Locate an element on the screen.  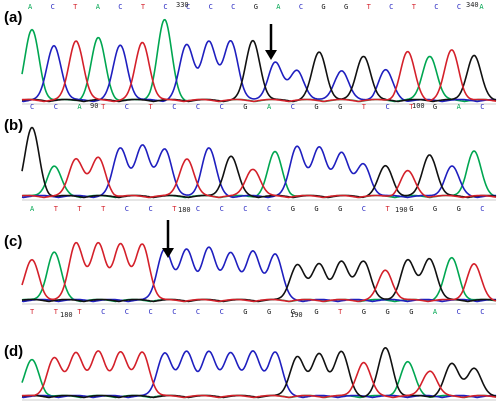
panel-d: (d) is located at coordinates (13, 351).